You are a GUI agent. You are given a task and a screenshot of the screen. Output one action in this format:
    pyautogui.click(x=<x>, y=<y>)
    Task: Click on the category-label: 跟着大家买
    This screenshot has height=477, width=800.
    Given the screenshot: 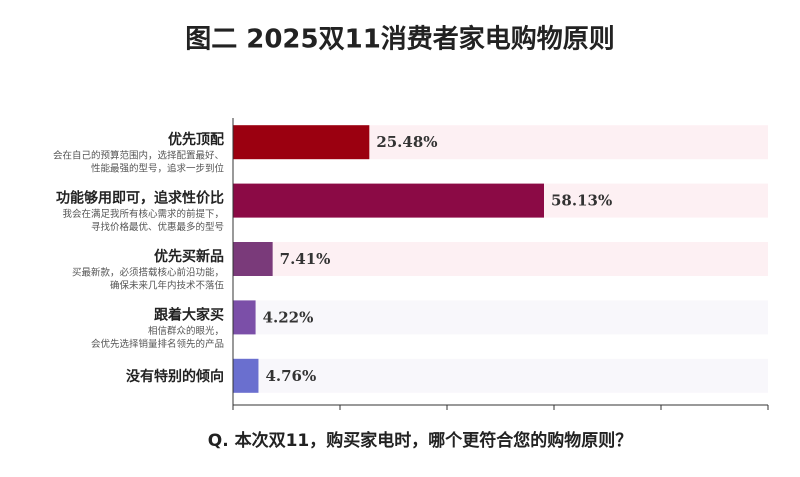 What is the action you would take?
    pyautogui.click(x=189, y=314)
    